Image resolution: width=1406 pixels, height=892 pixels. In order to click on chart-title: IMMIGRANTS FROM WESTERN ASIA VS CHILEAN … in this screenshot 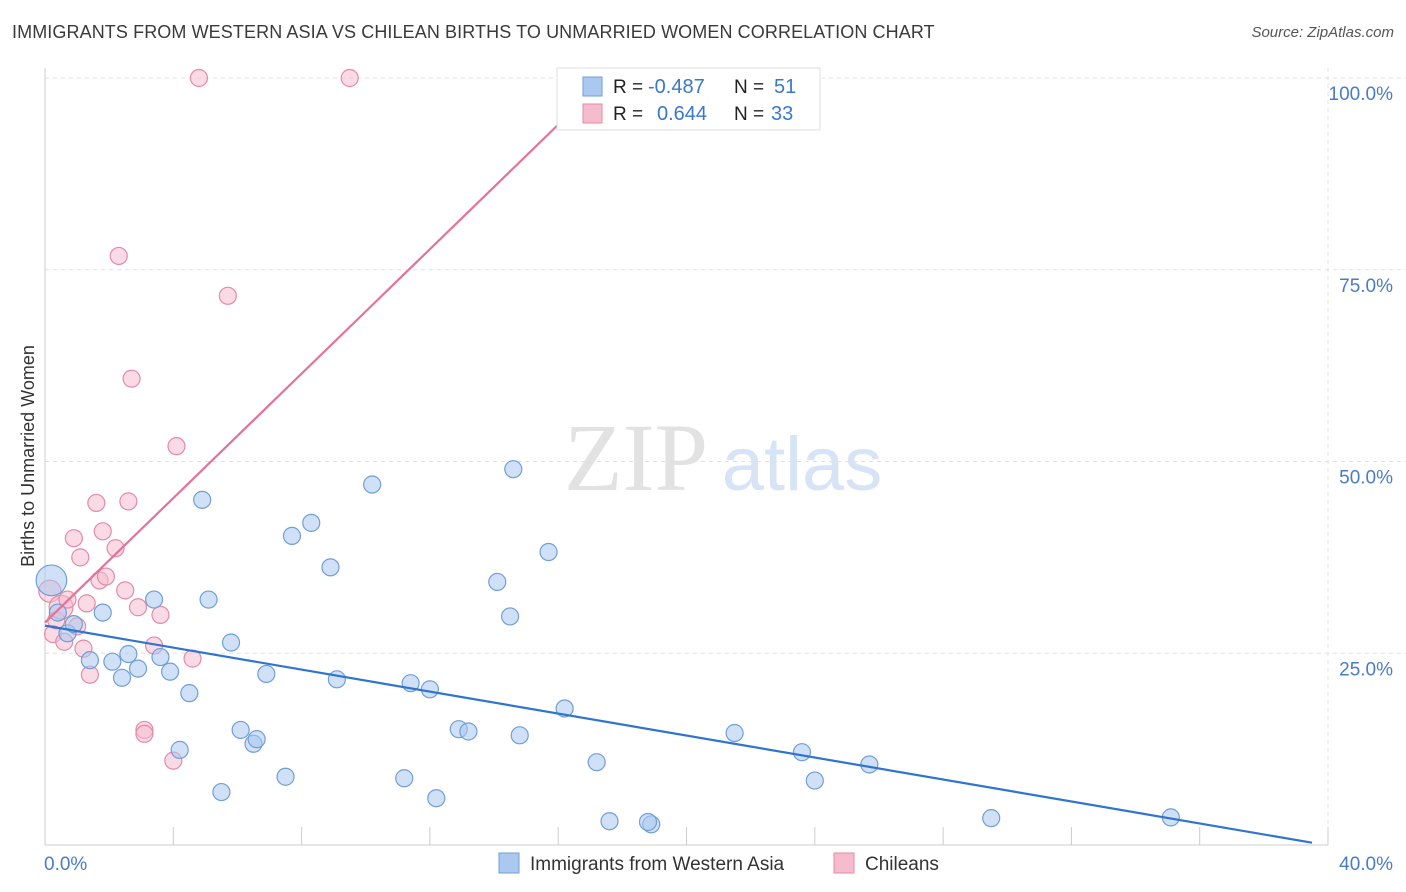, I will do `click(473, 32)`.